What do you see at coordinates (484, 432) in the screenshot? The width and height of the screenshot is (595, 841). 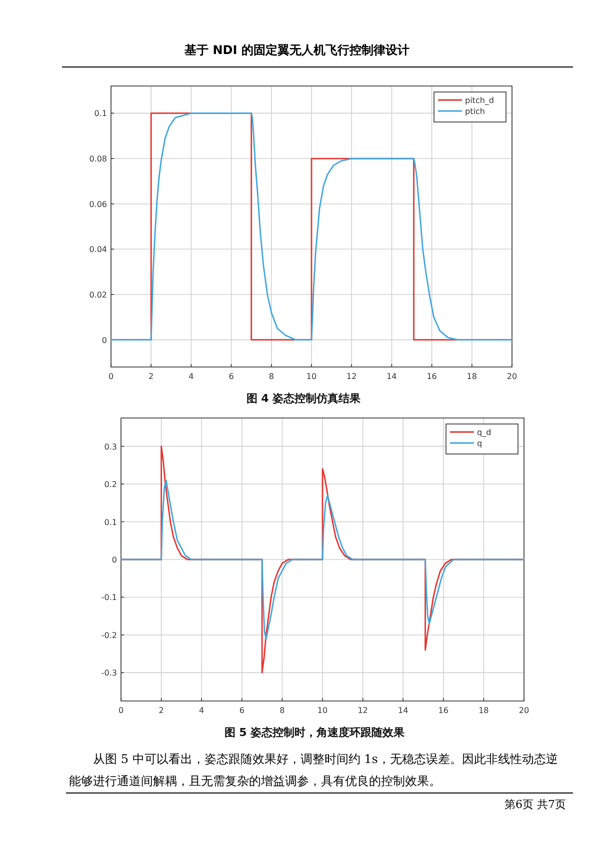 I see `legend-label: q_d` at bounding box center [484, 432].